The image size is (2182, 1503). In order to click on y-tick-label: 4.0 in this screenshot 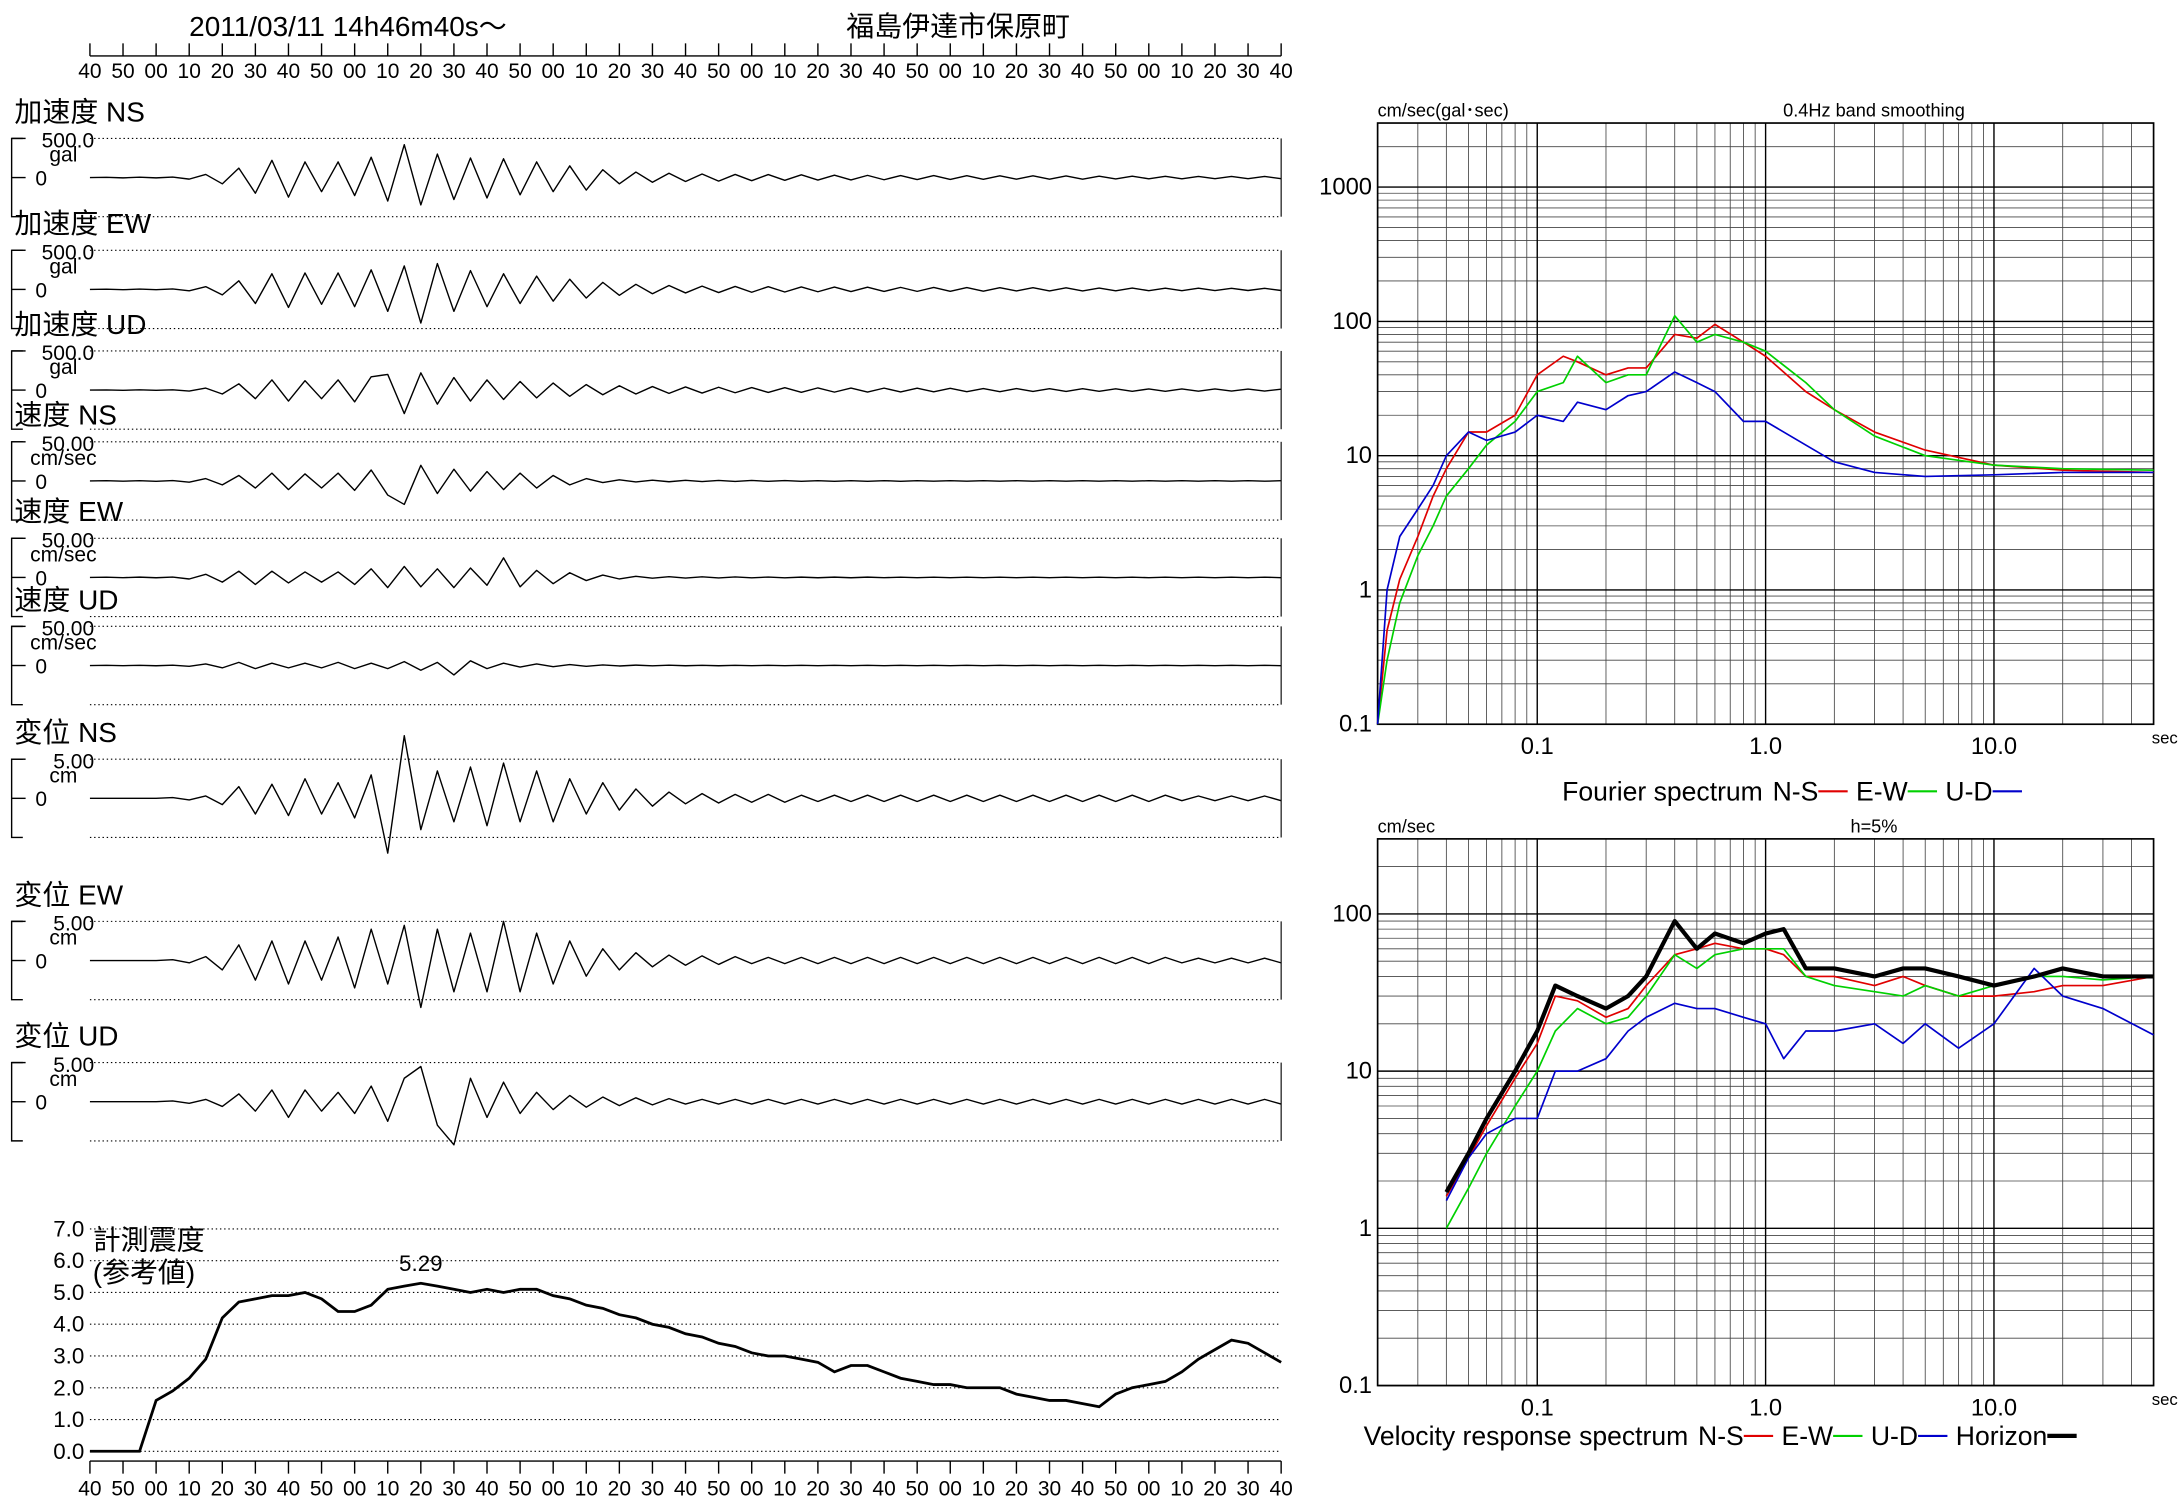, I will do `click(68, 1324)`.